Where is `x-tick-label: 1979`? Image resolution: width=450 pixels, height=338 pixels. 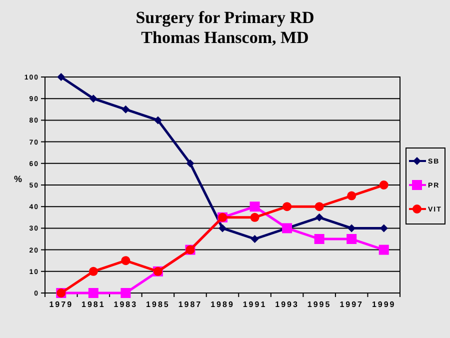
x-tick-label: 1979 is located at coordinates (61, 304).